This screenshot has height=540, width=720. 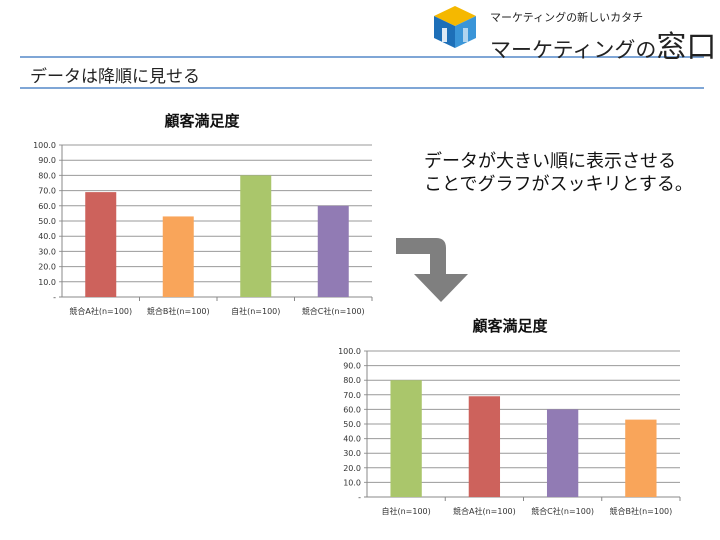 I want to click on brand-logo-icon, so click(x=455, y=27).